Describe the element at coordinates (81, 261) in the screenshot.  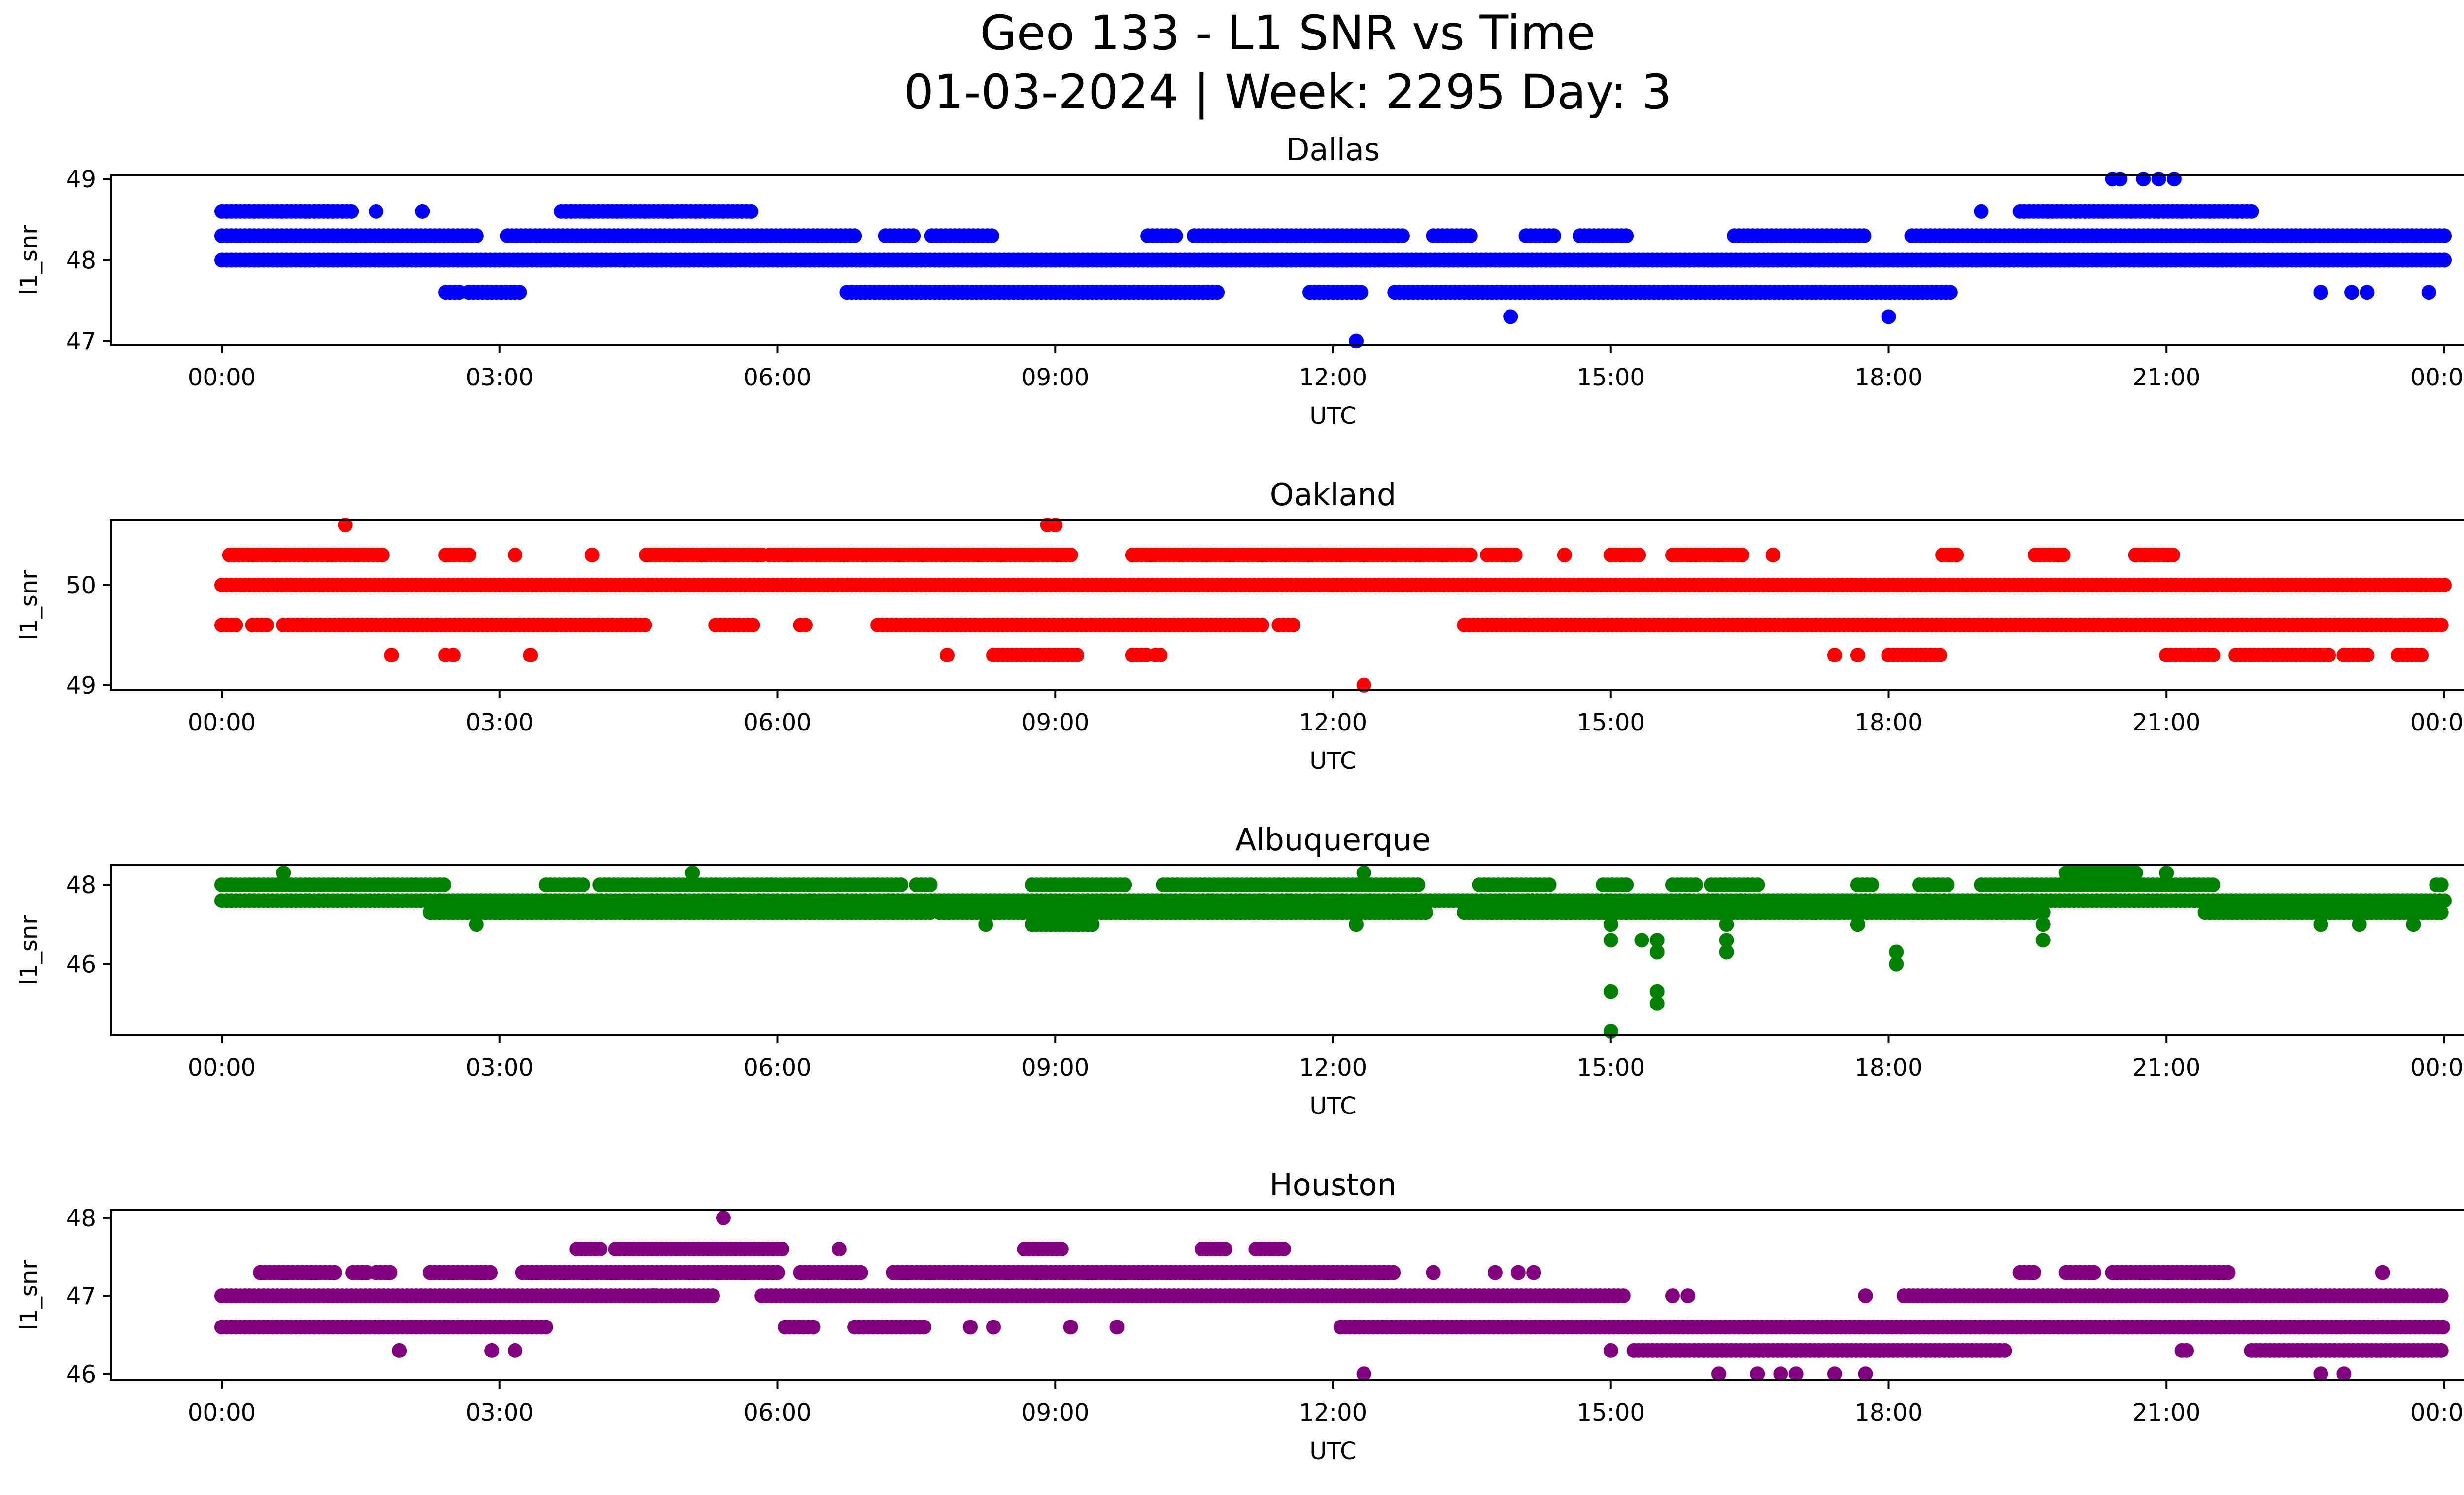
I see `y-tick-label: 48` at that location.